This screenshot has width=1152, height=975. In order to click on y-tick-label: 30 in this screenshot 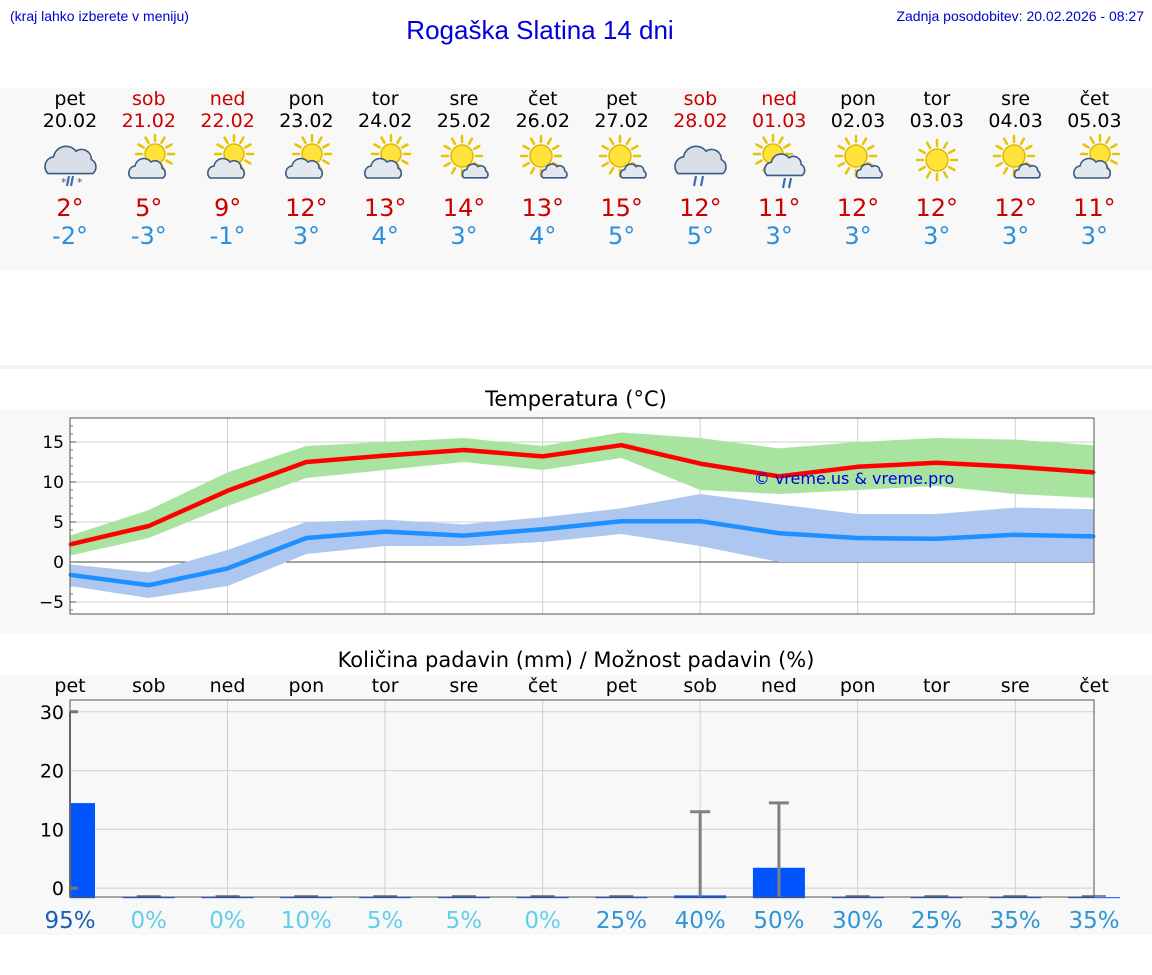, I will do `click(52, 713)`.